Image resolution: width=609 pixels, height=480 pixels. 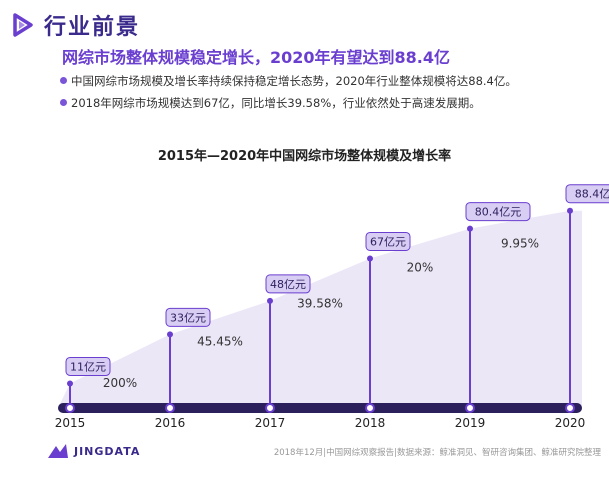 I want to click on growth-label: 20%, so click(x=420, y=268).